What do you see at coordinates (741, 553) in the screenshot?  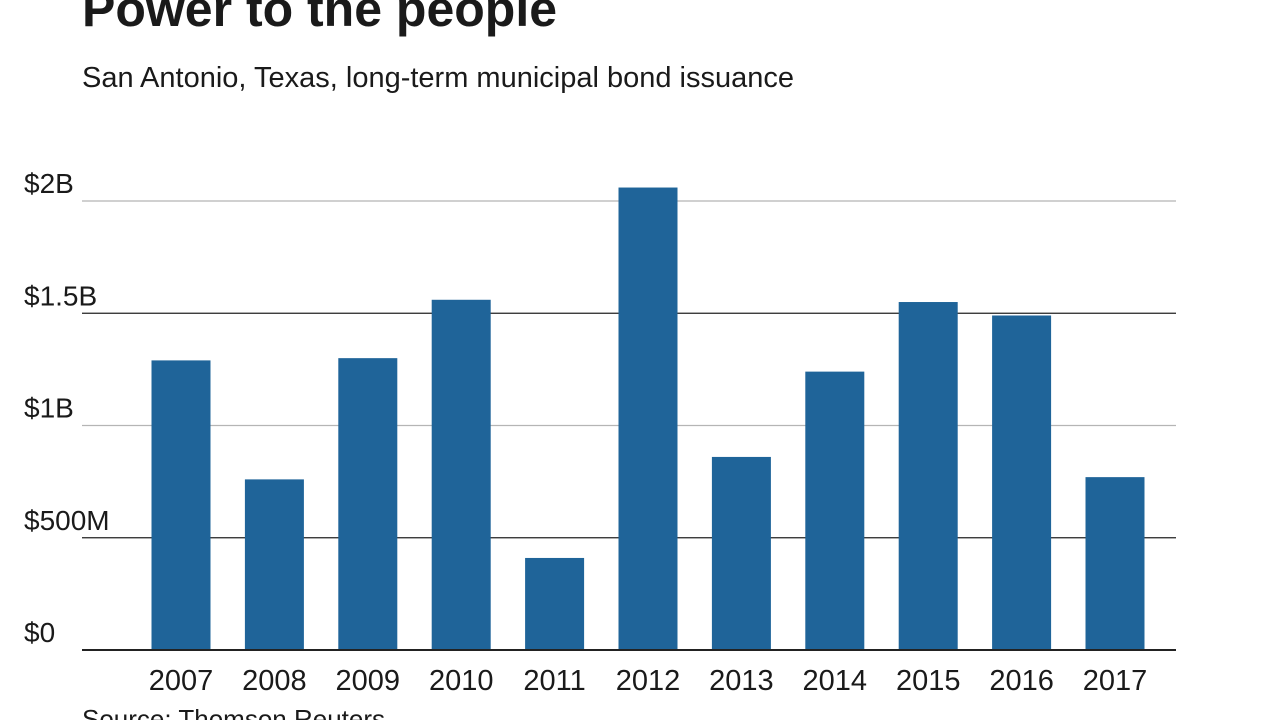 I see `bar-2013` at bounding box center [741, 553].